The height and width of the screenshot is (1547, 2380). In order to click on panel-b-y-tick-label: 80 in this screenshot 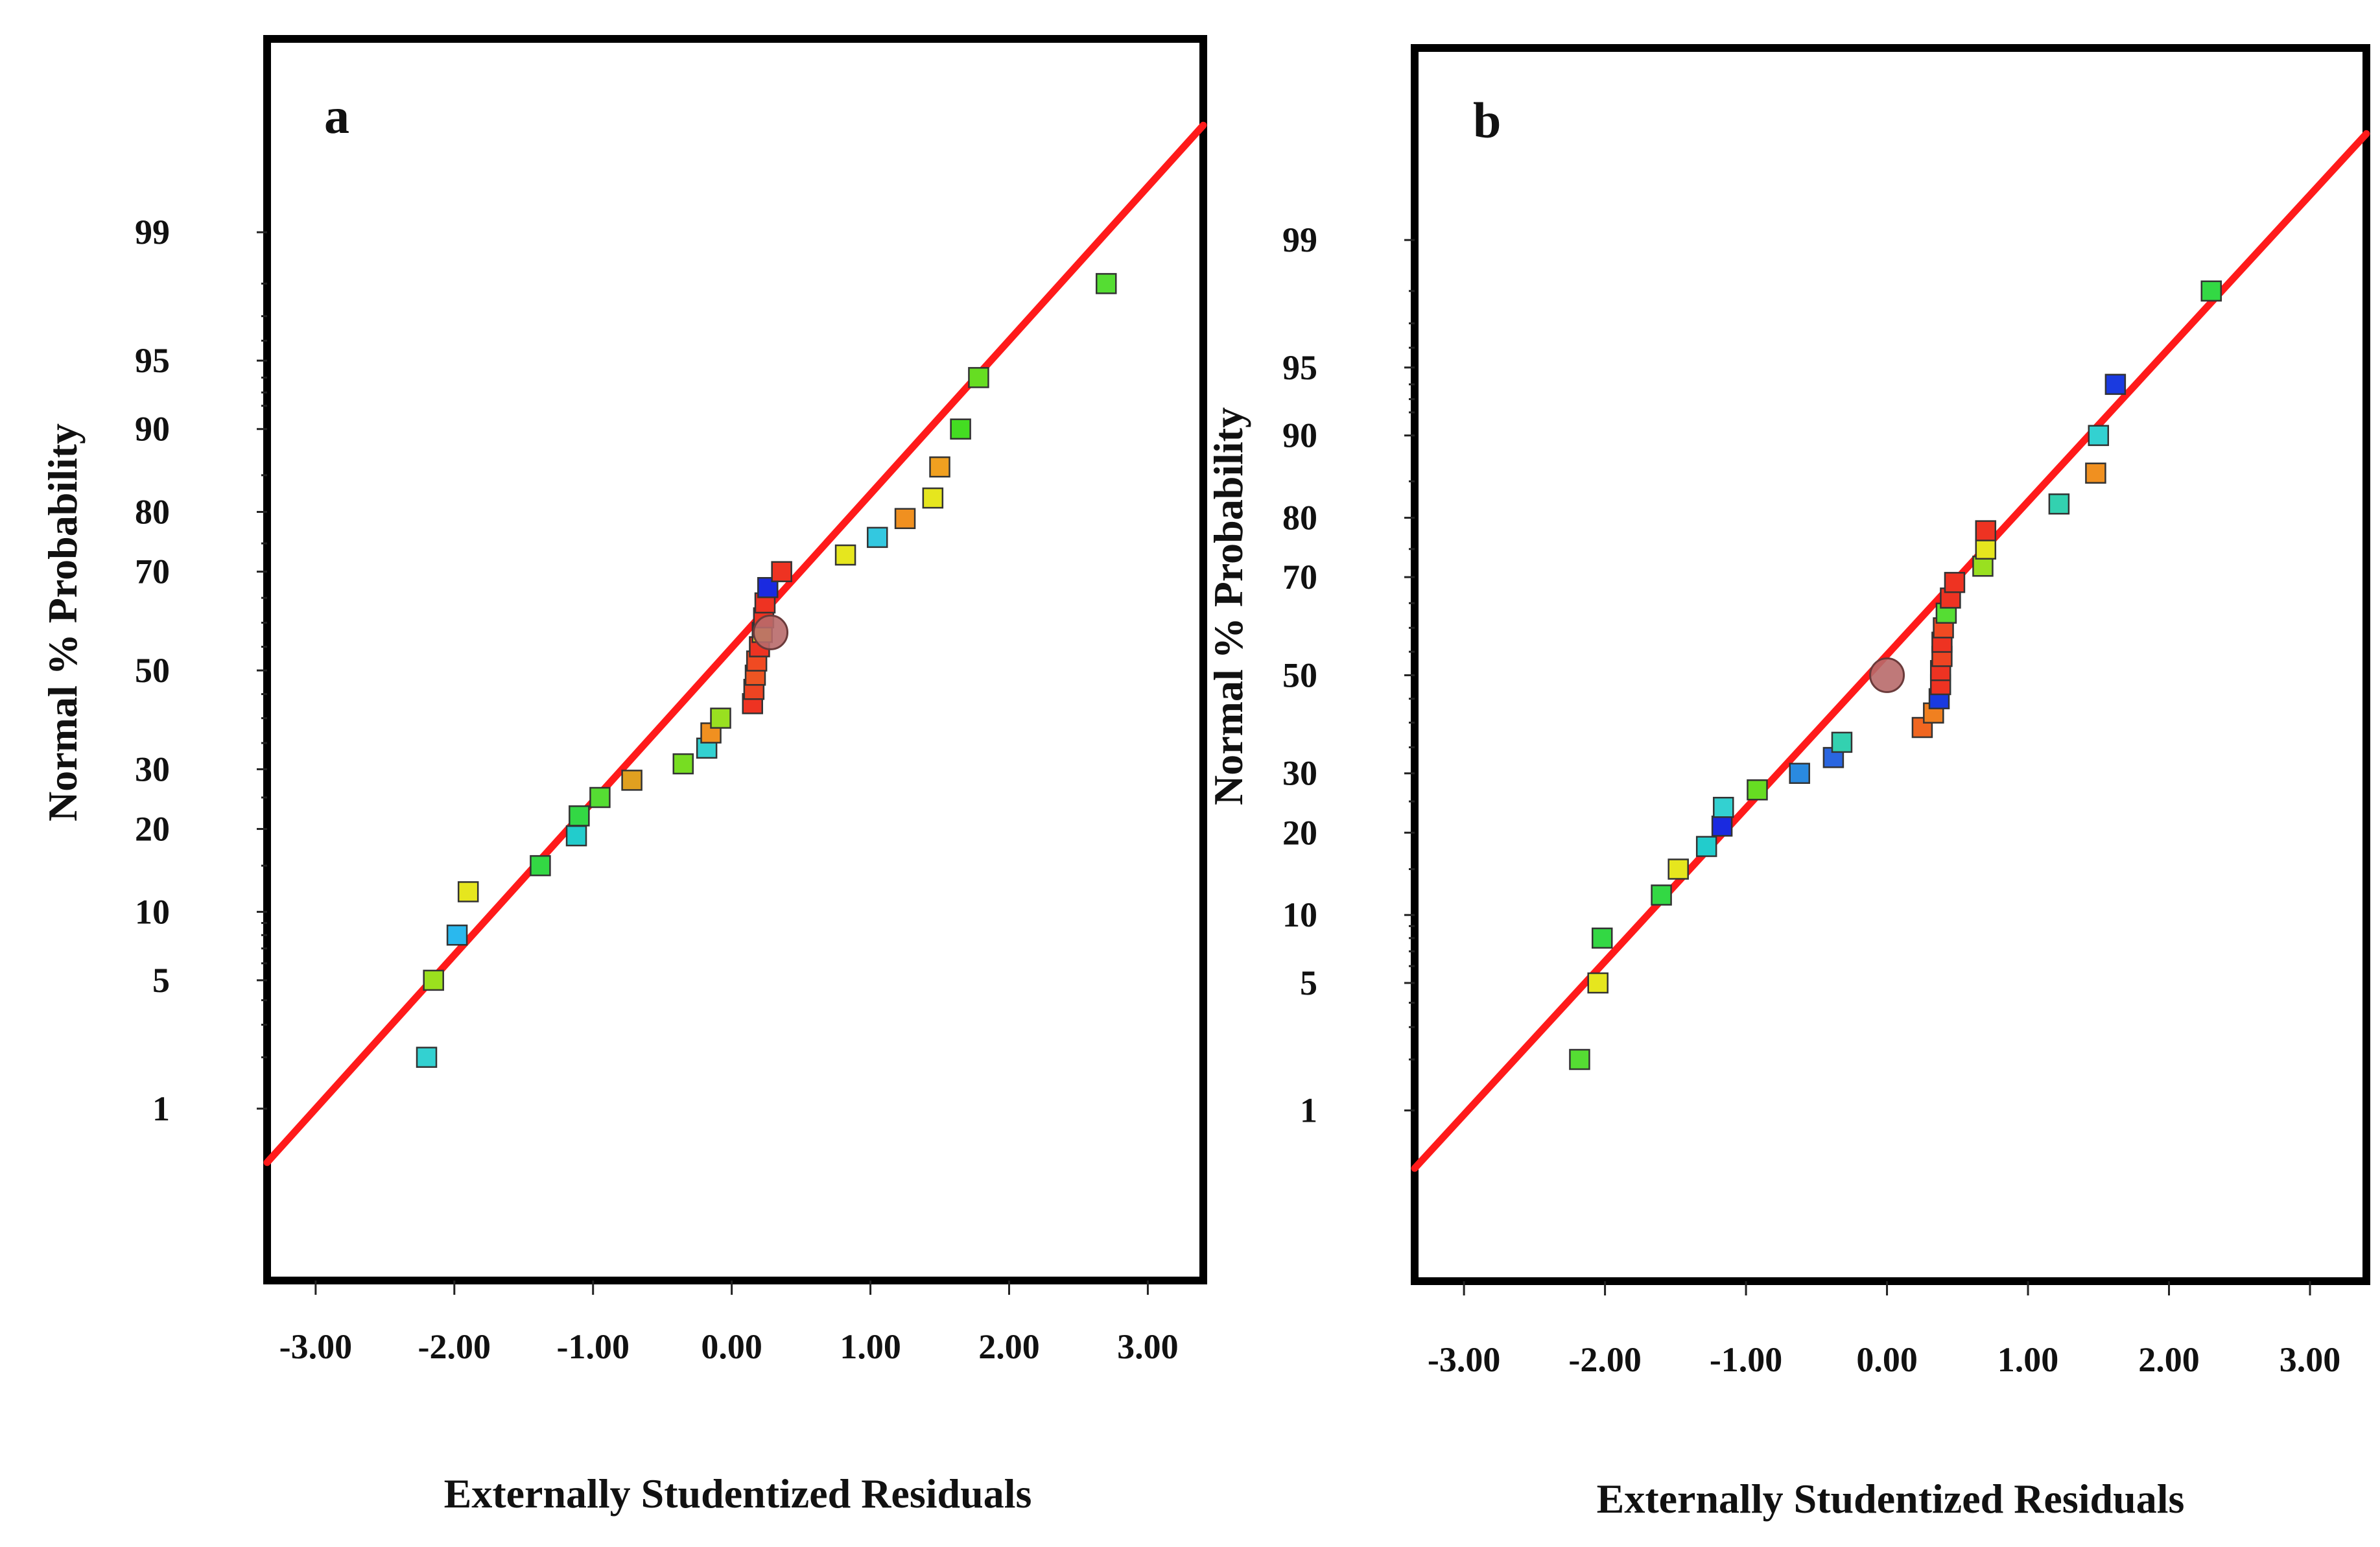, I will do `click(1299, 518)`.